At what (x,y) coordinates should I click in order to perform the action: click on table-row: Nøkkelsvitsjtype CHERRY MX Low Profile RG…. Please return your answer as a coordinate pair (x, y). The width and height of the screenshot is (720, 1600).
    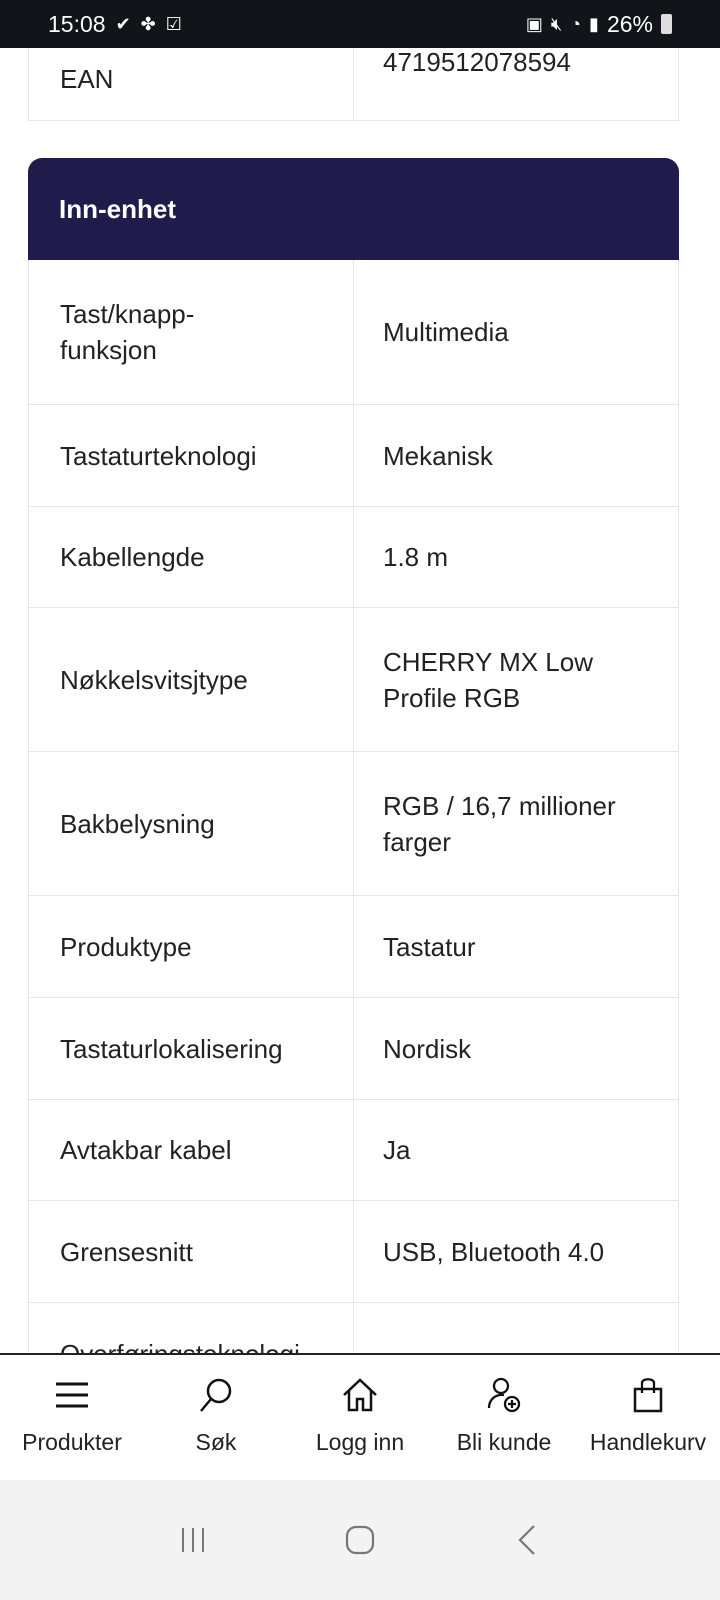
    Looking at the image, I should click on (353, 680).